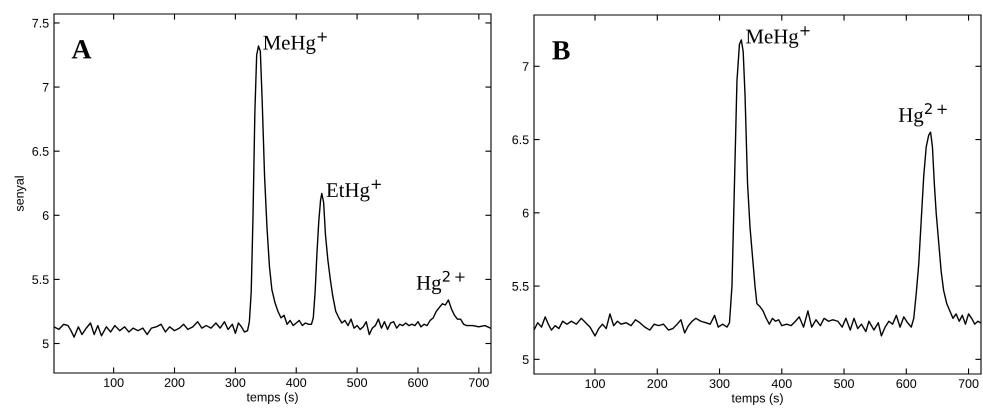  Describe the element at coordinates (561, 50) in the screenshot. I see `annotation: B` at that location.